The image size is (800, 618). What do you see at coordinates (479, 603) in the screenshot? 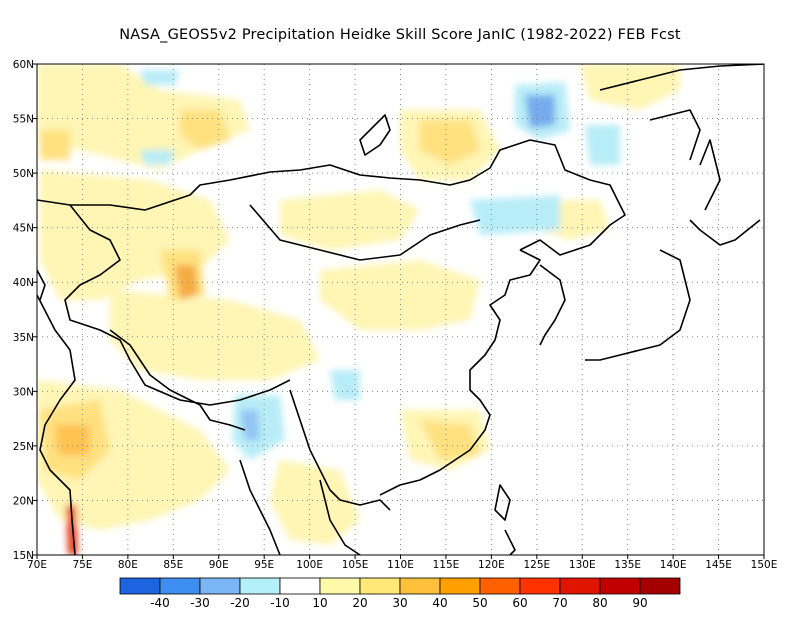
I see `colorbar-label: 50` at bounding box center [479, 603].